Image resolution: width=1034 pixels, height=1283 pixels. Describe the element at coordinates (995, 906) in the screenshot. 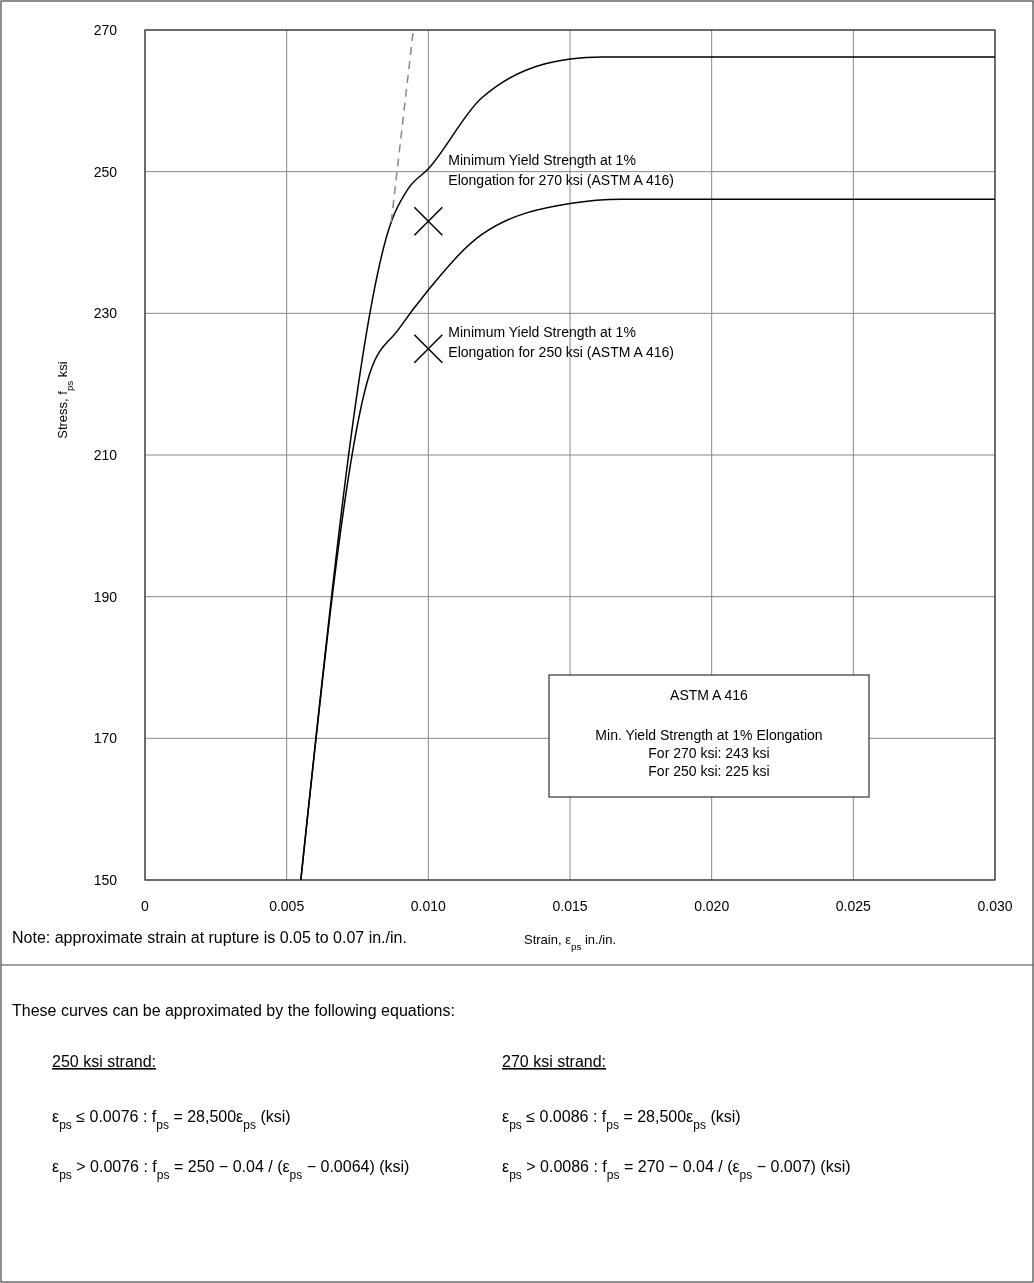

I see `x-tick-label: 0.030` at that location.